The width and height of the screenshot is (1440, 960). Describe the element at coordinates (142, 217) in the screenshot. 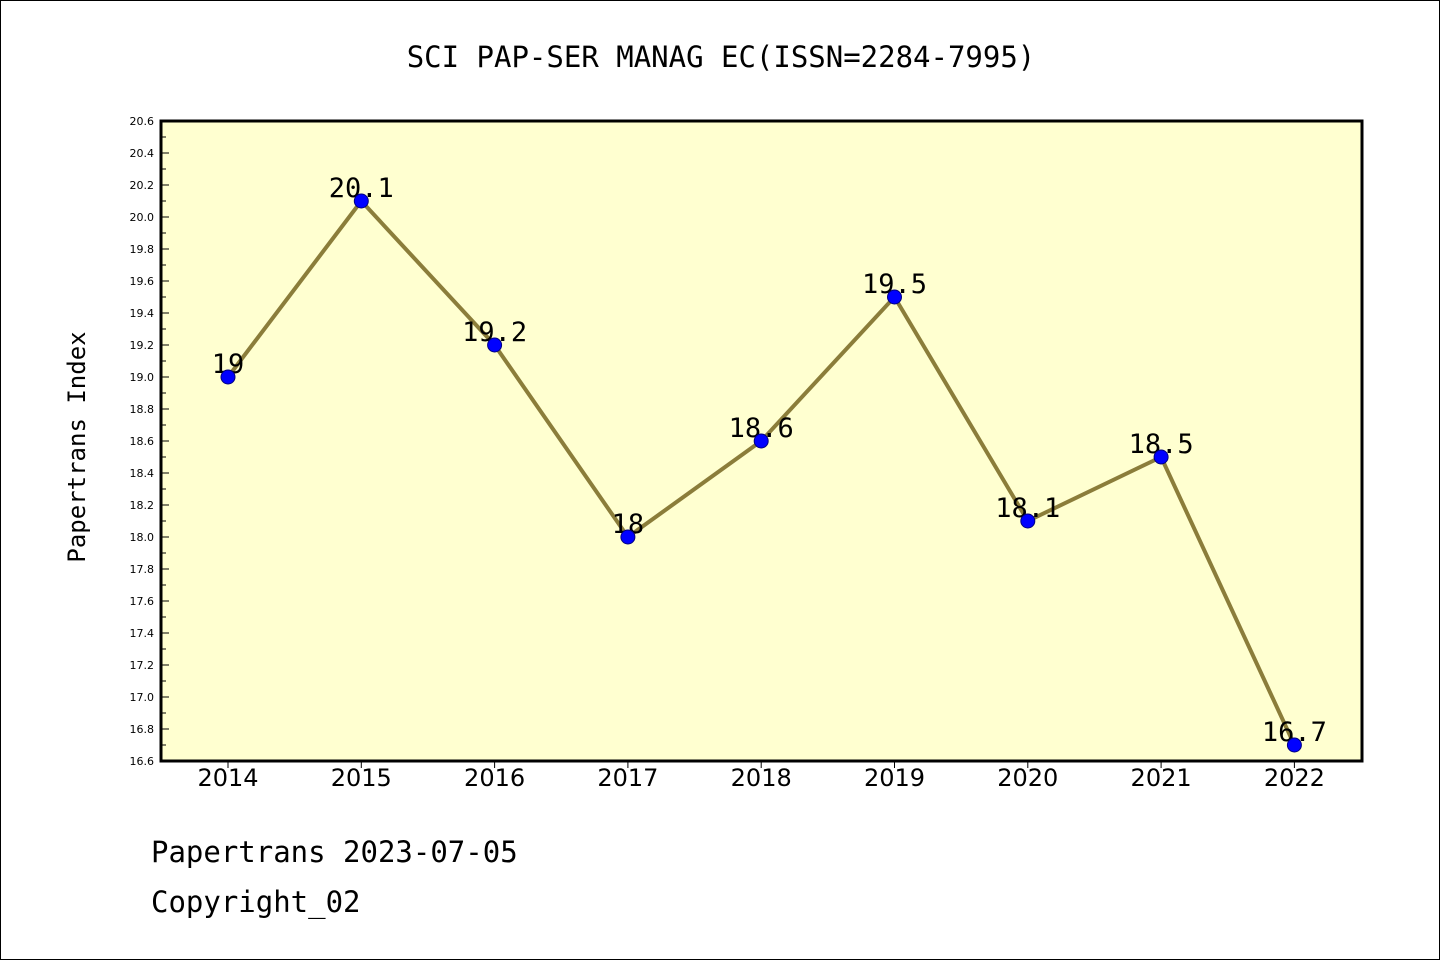

I see `y-tick-label: 20.0` at that location.